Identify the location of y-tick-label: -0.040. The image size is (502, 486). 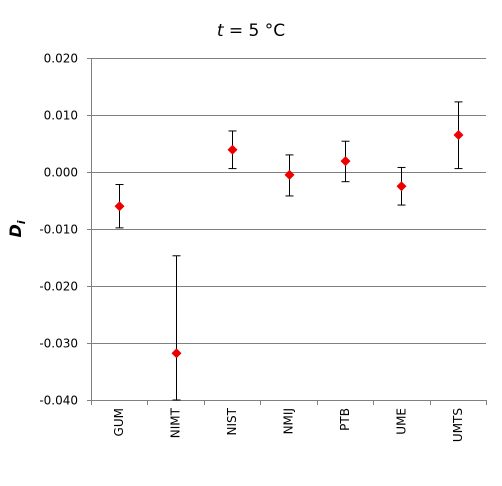
(58, 401).